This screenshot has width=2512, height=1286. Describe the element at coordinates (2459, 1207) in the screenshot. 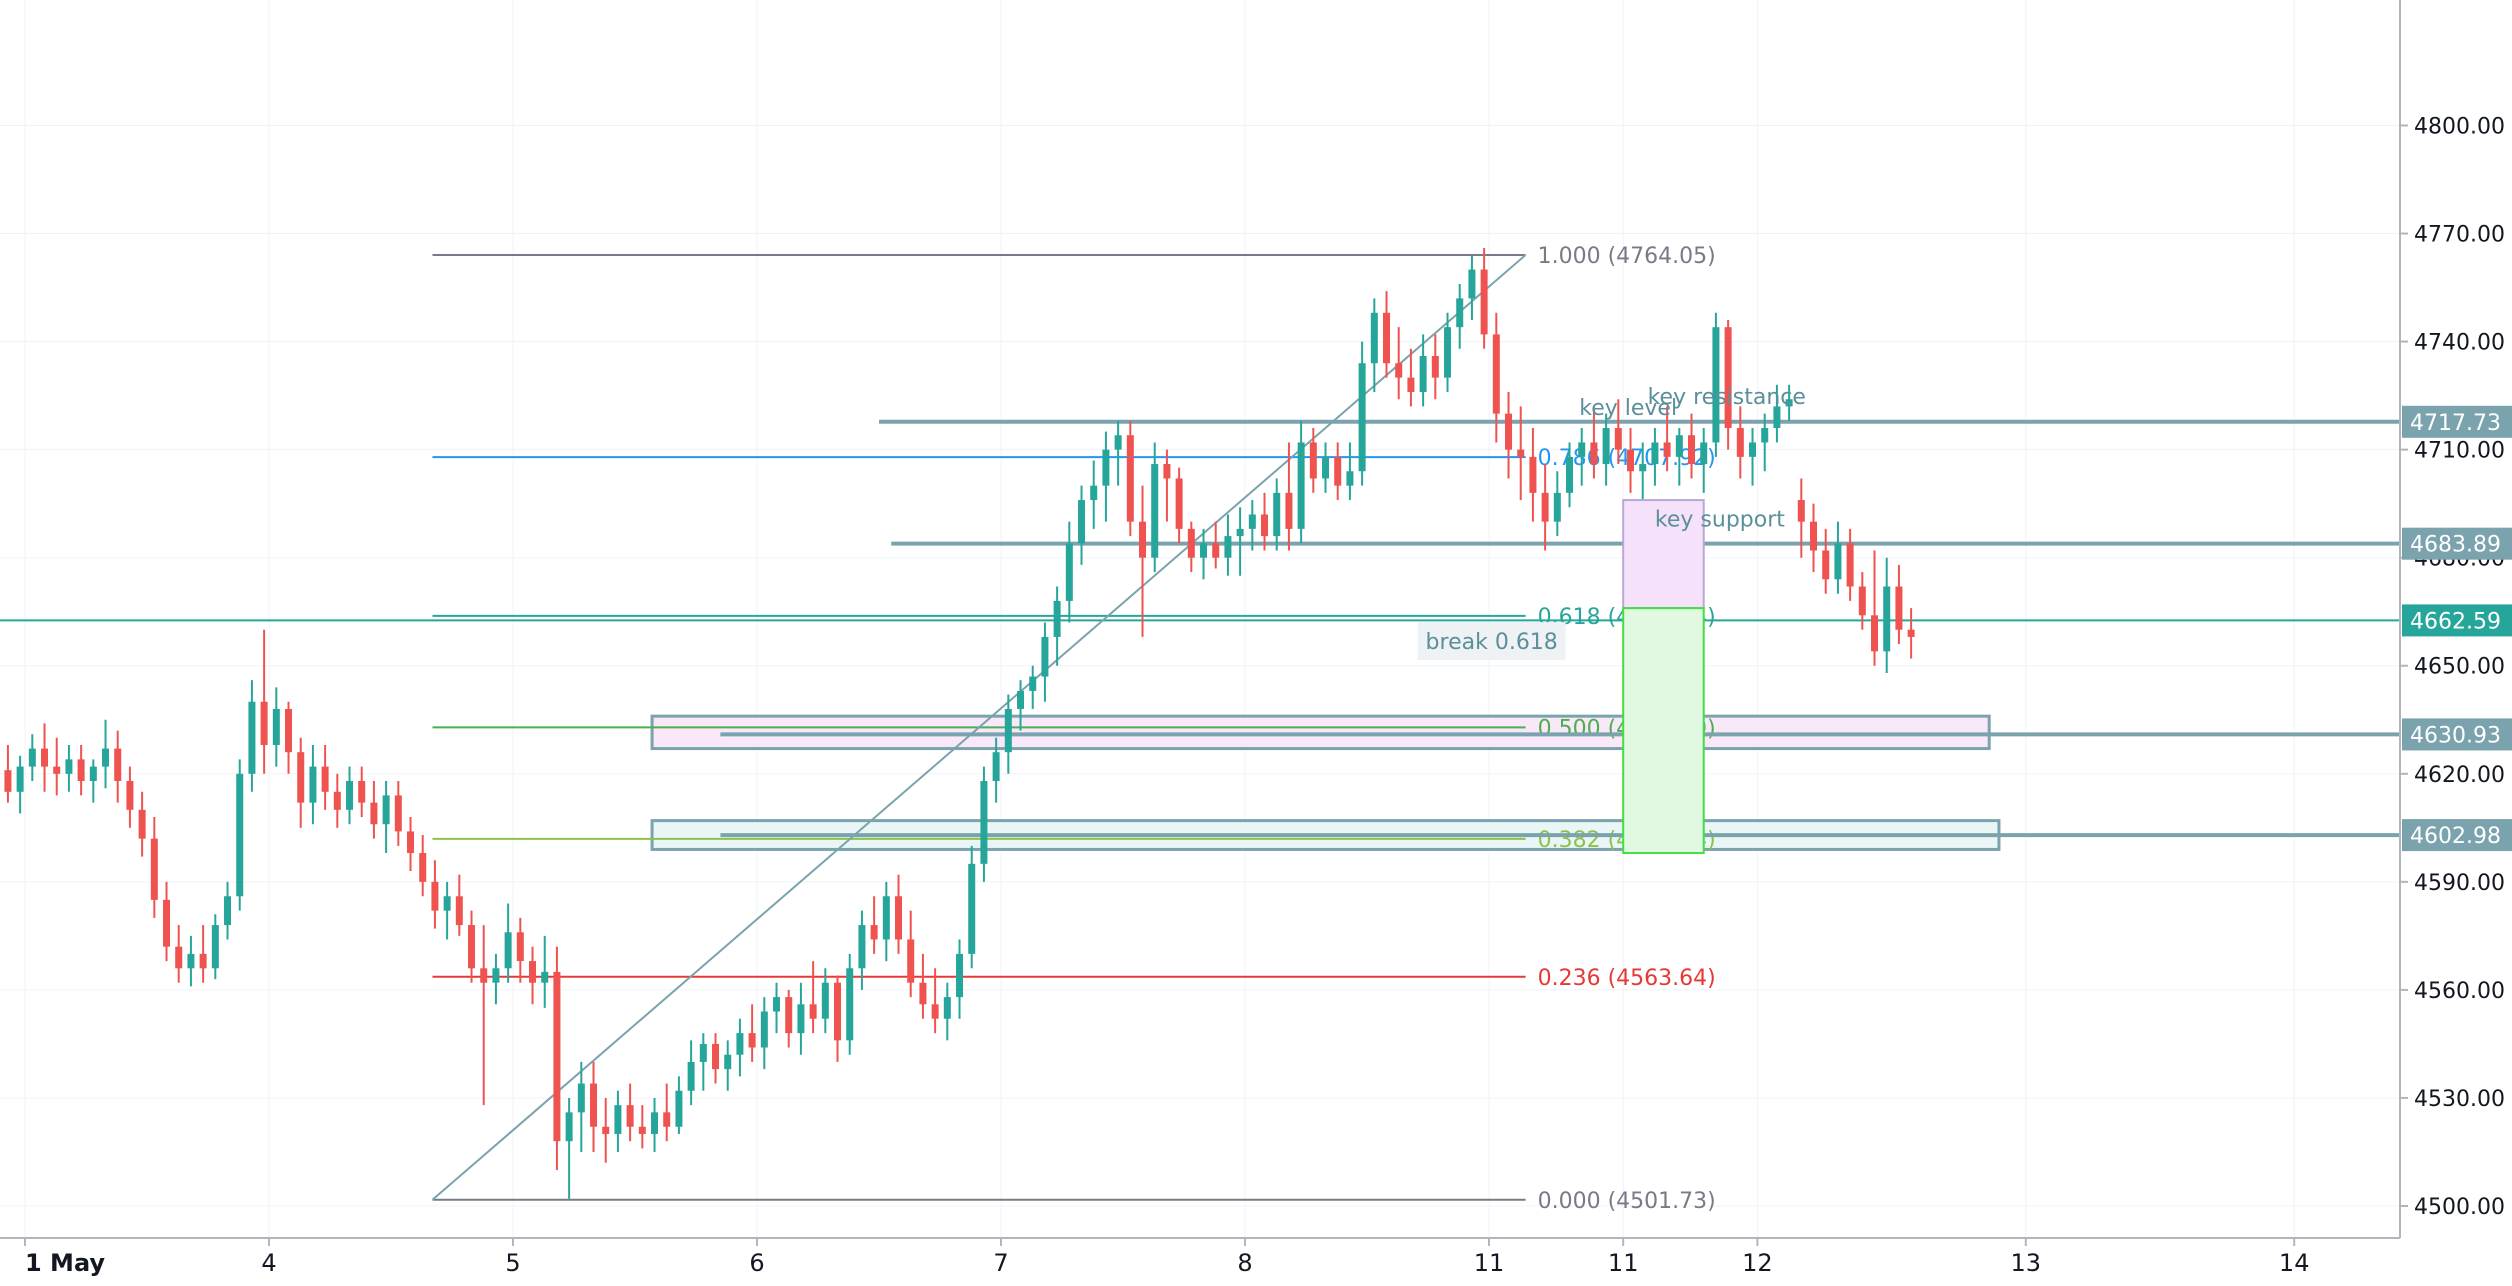

I see `y-tick-label: 4500.00` at that location.